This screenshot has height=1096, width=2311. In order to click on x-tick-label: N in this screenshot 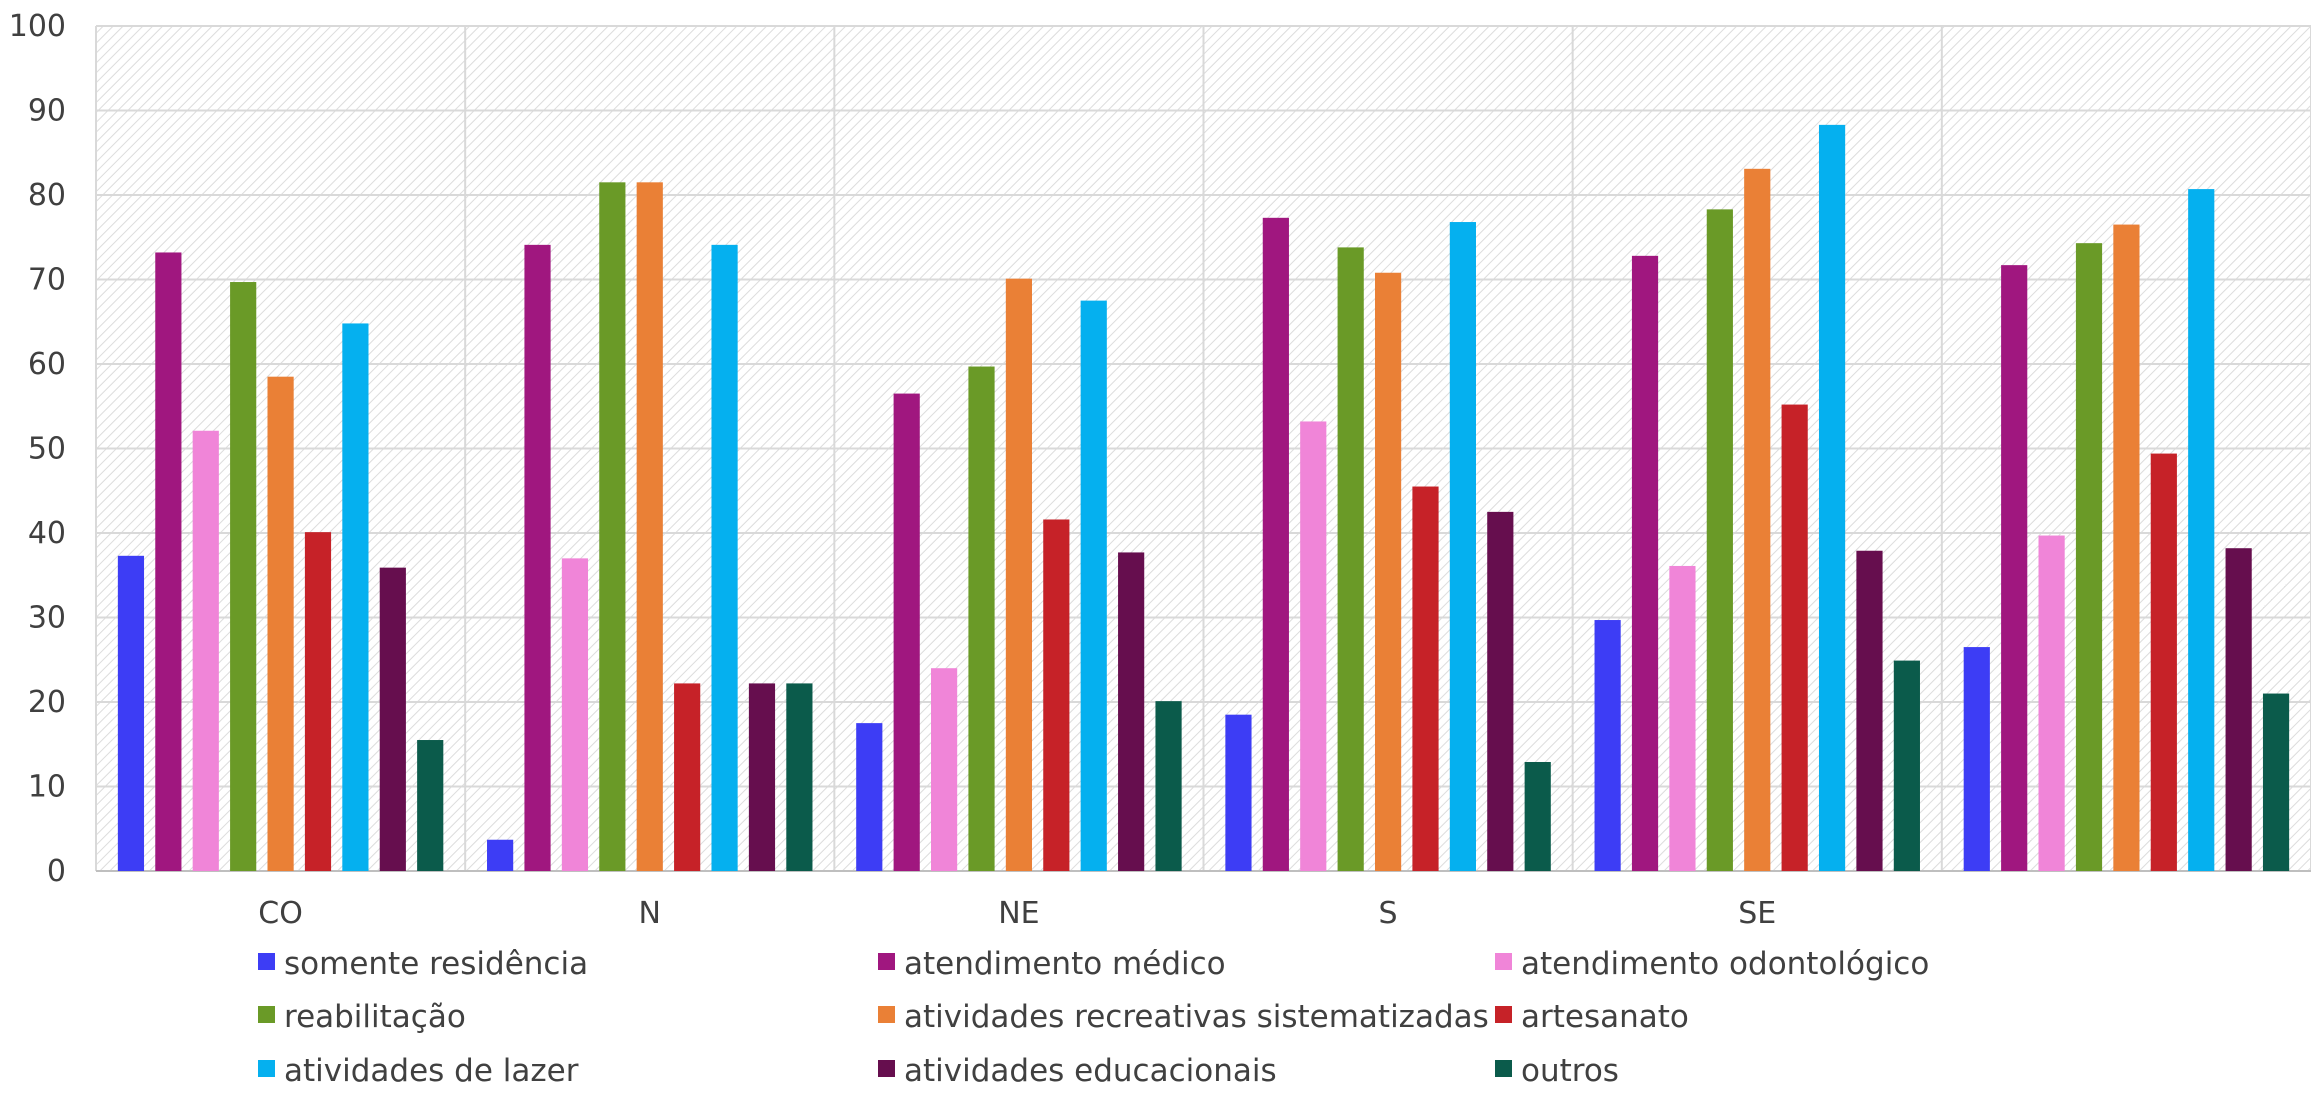, I will do `click(650, 913)`.